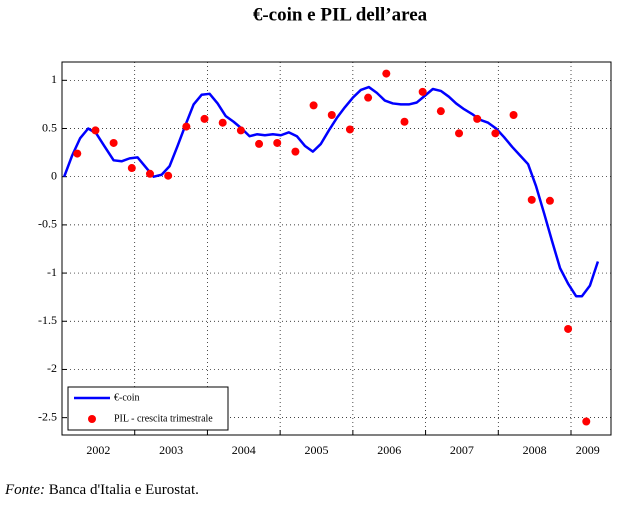 Image resolution: width=620 pixels, height=508 pixels. Describe the element at coordinates (47, 224) in the screenshot. I see `y-tick-label: -0.5` at that location.